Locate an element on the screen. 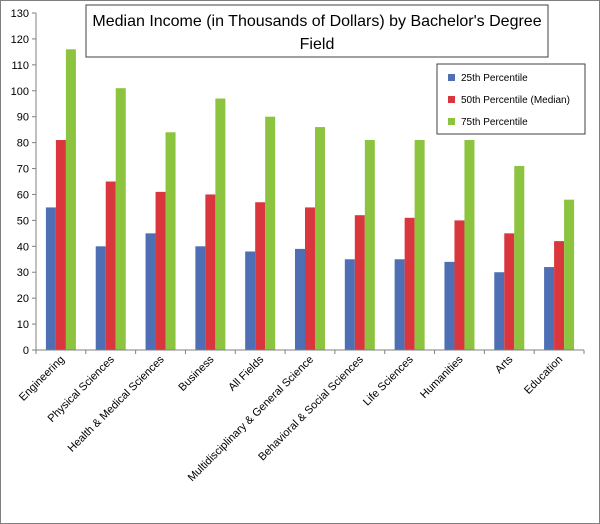 The image size is (600, 524). y-tick-label: 130 is located at coordinates (20, 14).